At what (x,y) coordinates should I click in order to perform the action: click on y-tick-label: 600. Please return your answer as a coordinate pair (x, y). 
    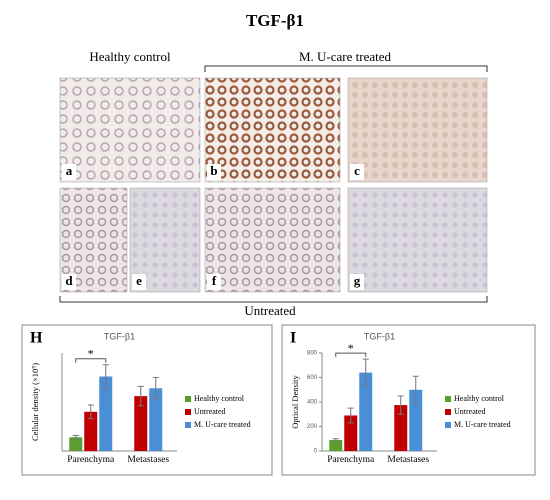
    Looking at the image, I should click on (312, 378).